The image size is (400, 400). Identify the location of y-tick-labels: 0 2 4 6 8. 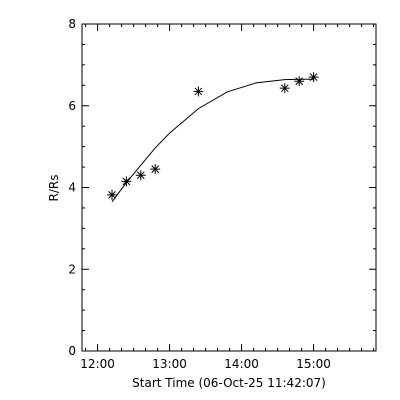
(72, 187).